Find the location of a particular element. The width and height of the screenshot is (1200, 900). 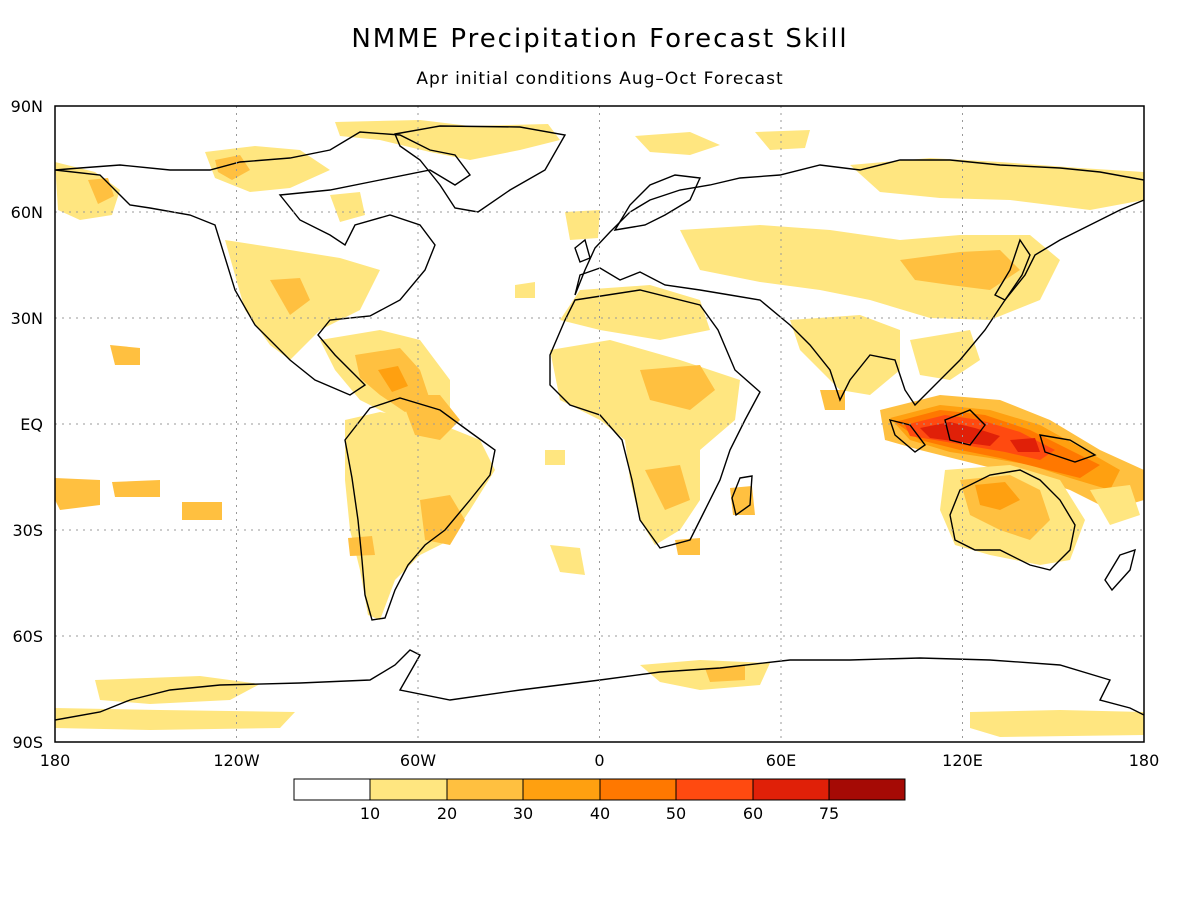

colorbar: 10 20 30 40 50 60 75 is located at coordinates (599, 800).